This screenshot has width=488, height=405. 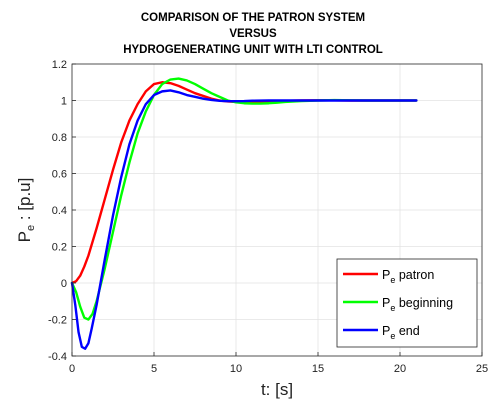 What do you see at coordinates (59, 248) in the screenshot?
I see `y-tick-label: 0.2` at bounding box center [59, 248].